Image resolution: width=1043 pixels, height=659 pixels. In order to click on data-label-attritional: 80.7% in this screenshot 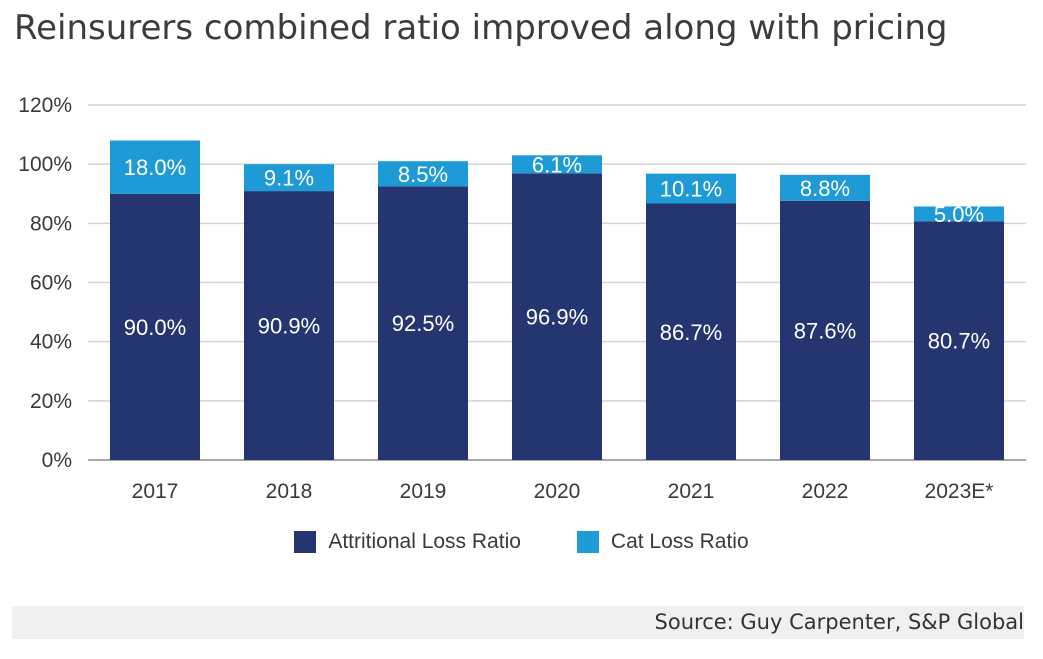, I will do `click(959, 341)`.